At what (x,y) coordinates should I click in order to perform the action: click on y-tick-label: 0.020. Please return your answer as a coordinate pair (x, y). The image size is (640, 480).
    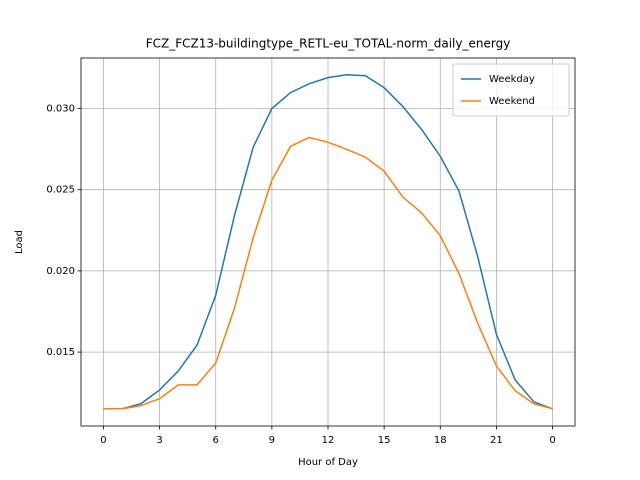
    Looking at the image, I should click on (60, 271).